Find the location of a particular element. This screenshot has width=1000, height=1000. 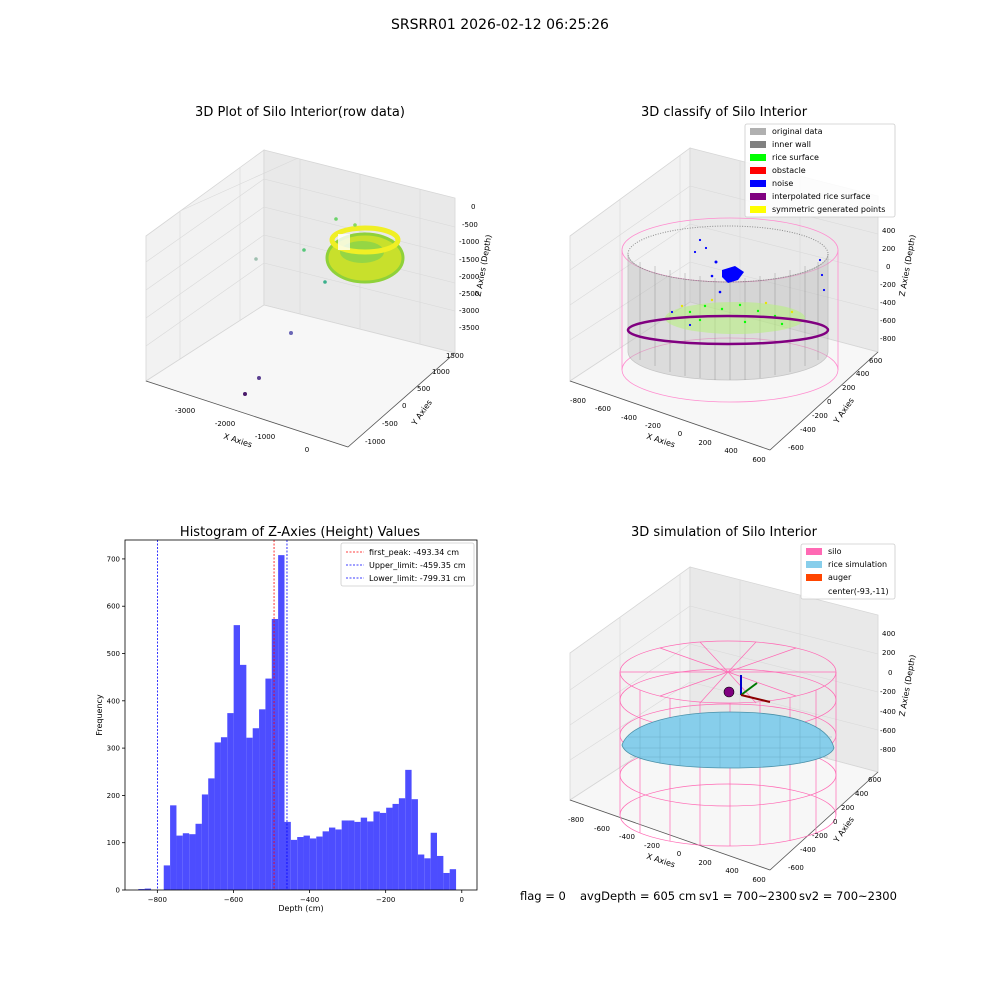

panel2-interpolated-ring is located at coordinates (728, 330).